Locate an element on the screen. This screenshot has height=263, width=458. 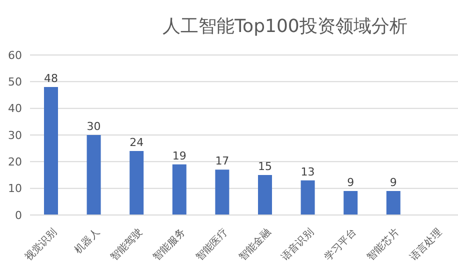
x-tick-label: 智能金融 is located at coordinates (255, 244).